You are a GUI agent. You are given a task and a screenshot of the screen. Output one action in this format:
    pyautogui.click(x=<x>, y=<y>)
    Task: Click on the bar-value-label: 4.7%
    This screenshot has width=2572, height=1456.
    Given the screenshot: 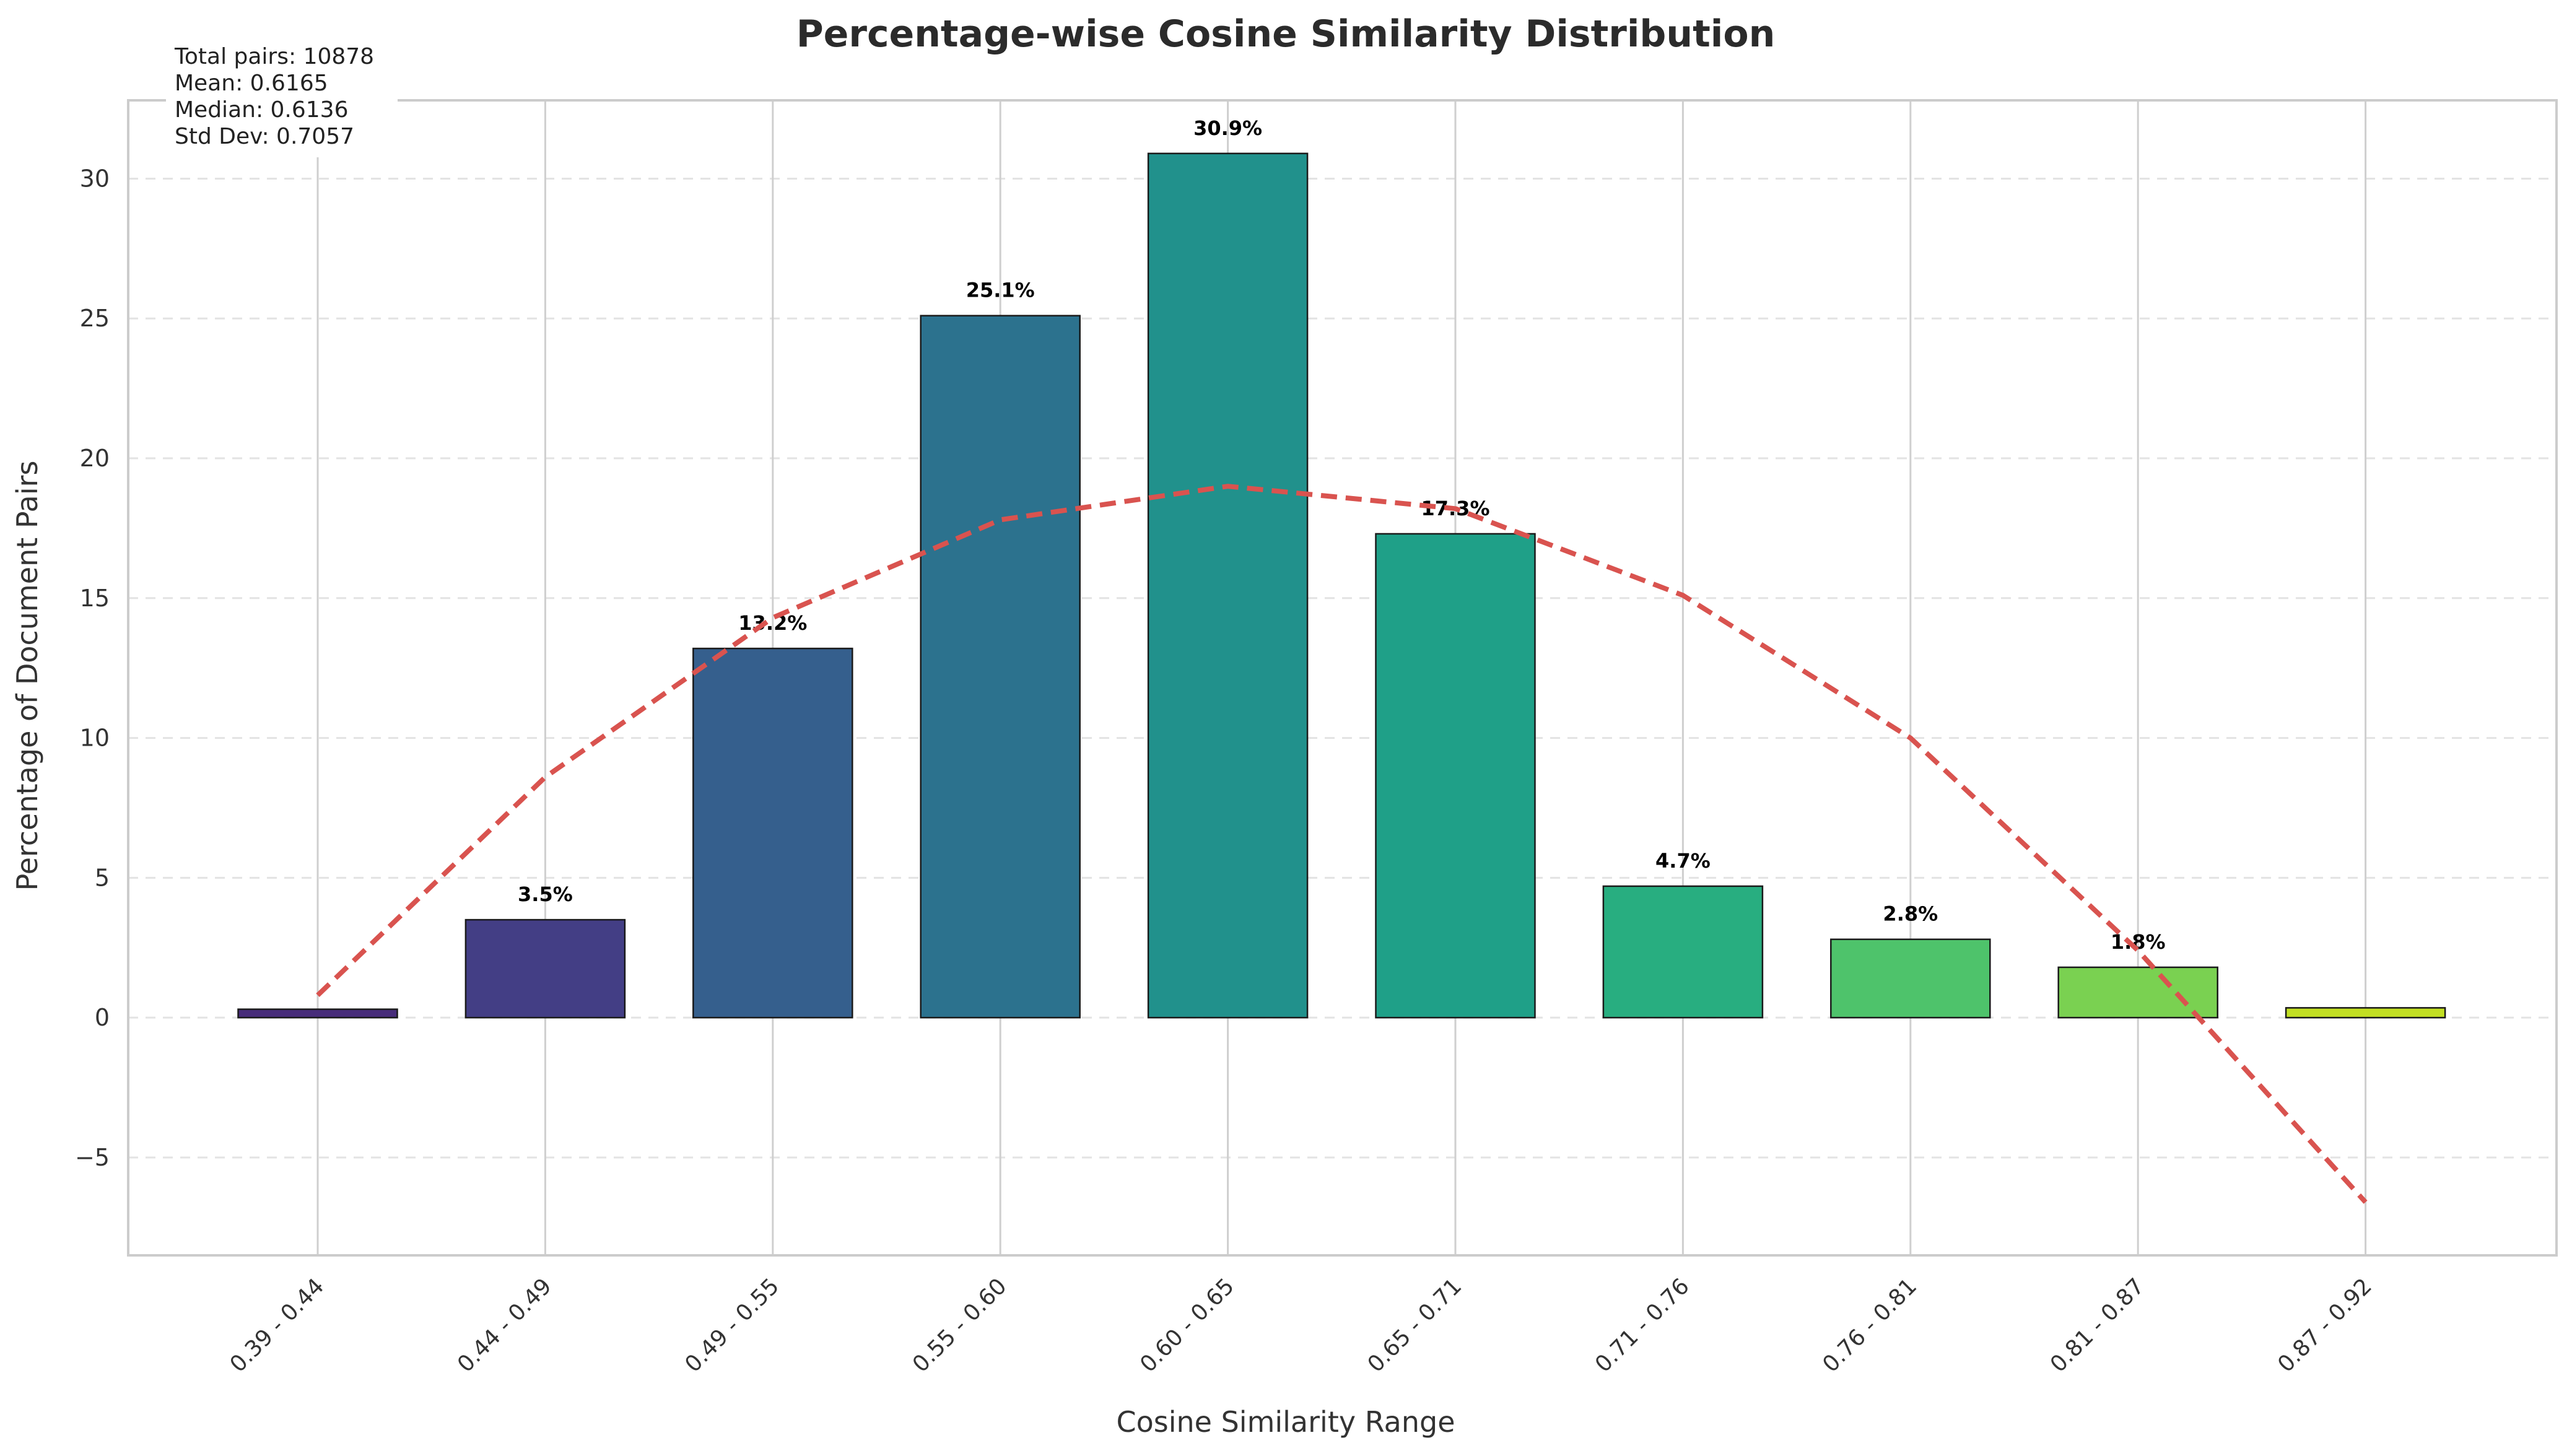 What is the action you would take?
    pyautogui.click(x=1683, y=861)
    